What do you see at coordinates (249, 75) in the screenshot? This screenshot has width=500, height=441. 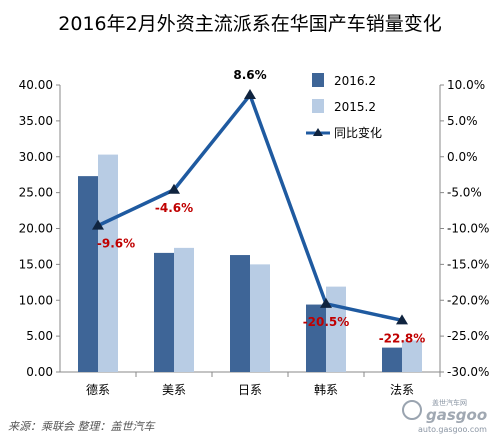 I see `yoy-data-label: 8.6%` at bounding box center [249, 75].